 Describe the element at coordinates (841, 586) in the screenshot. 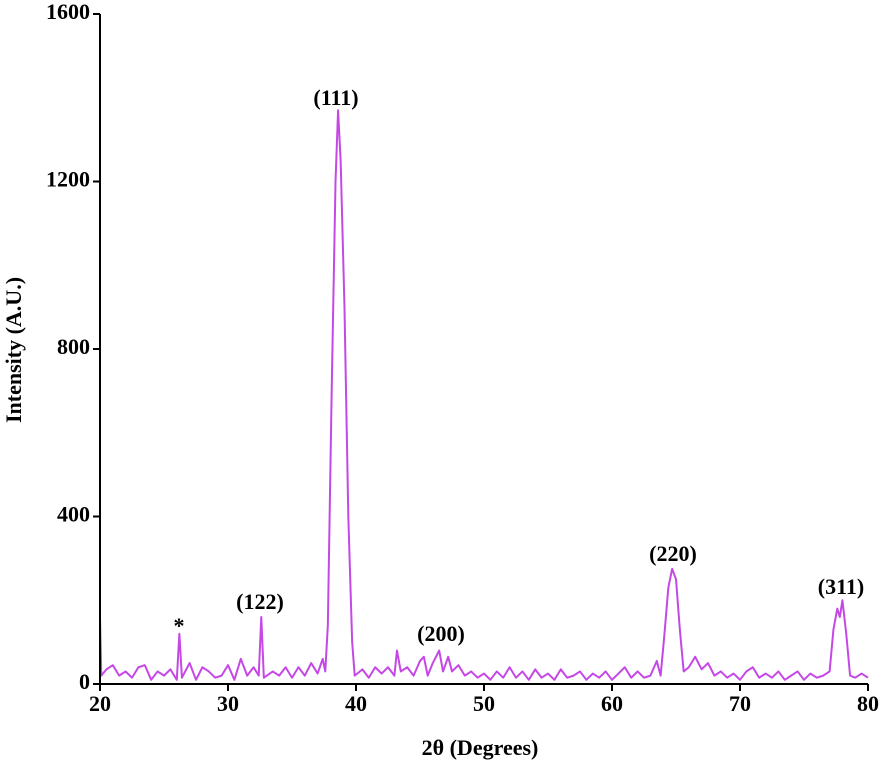

I see `peak-annotation: (311)` at that location.